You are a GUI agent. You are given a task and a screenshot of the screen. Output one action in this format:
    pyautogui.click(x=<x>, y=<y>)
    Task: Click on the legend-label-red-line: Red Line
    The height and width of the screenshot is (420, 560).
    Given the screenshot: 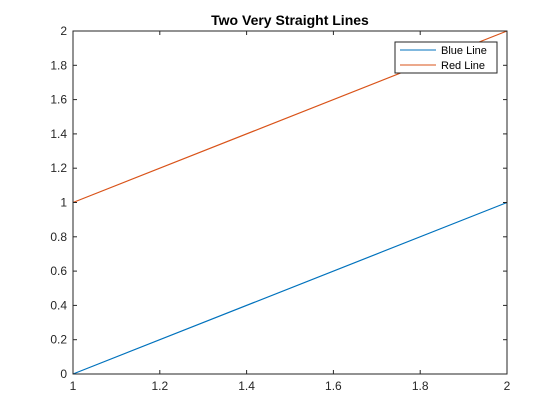 What is the action you would take?
    pyautogui.click(x=463, y=66)
    